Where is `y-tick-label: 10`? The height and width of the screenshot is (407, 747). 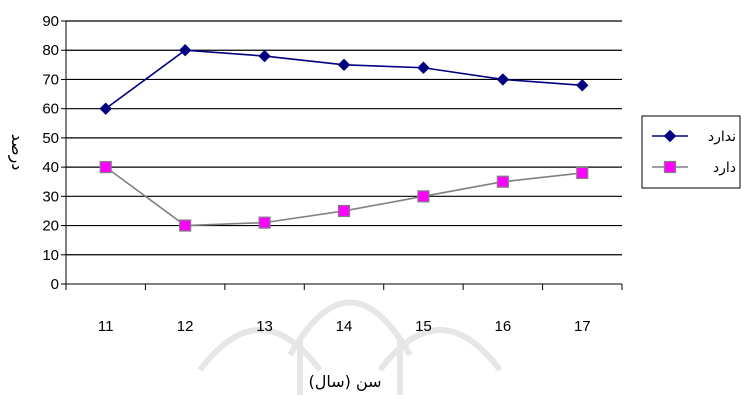 y-tick-label: 10 is located at coordinates (50, 255).